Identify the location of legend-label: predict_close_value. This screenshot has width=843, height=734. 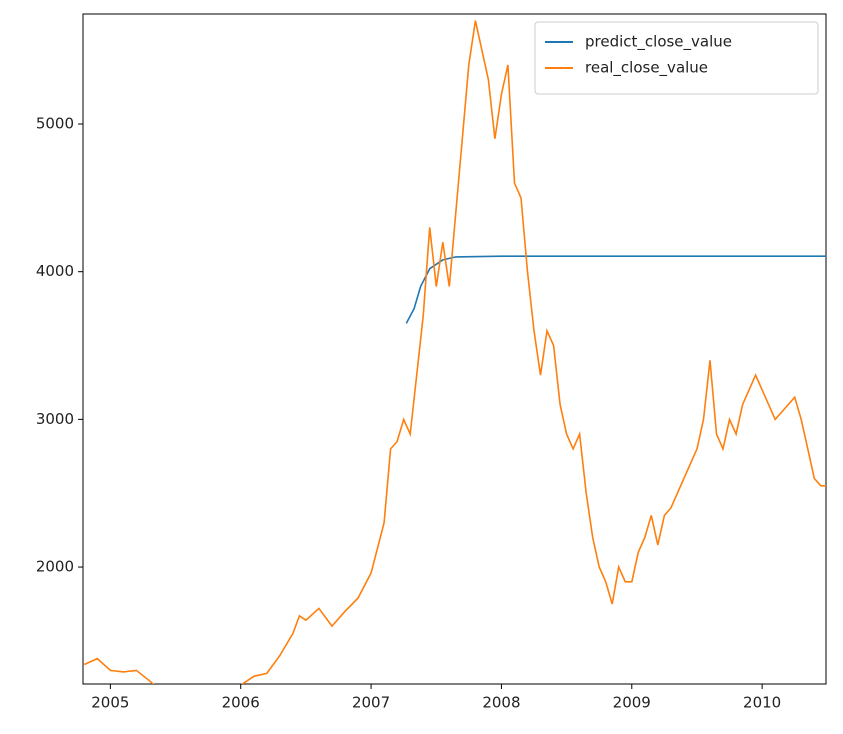
(658, 42).